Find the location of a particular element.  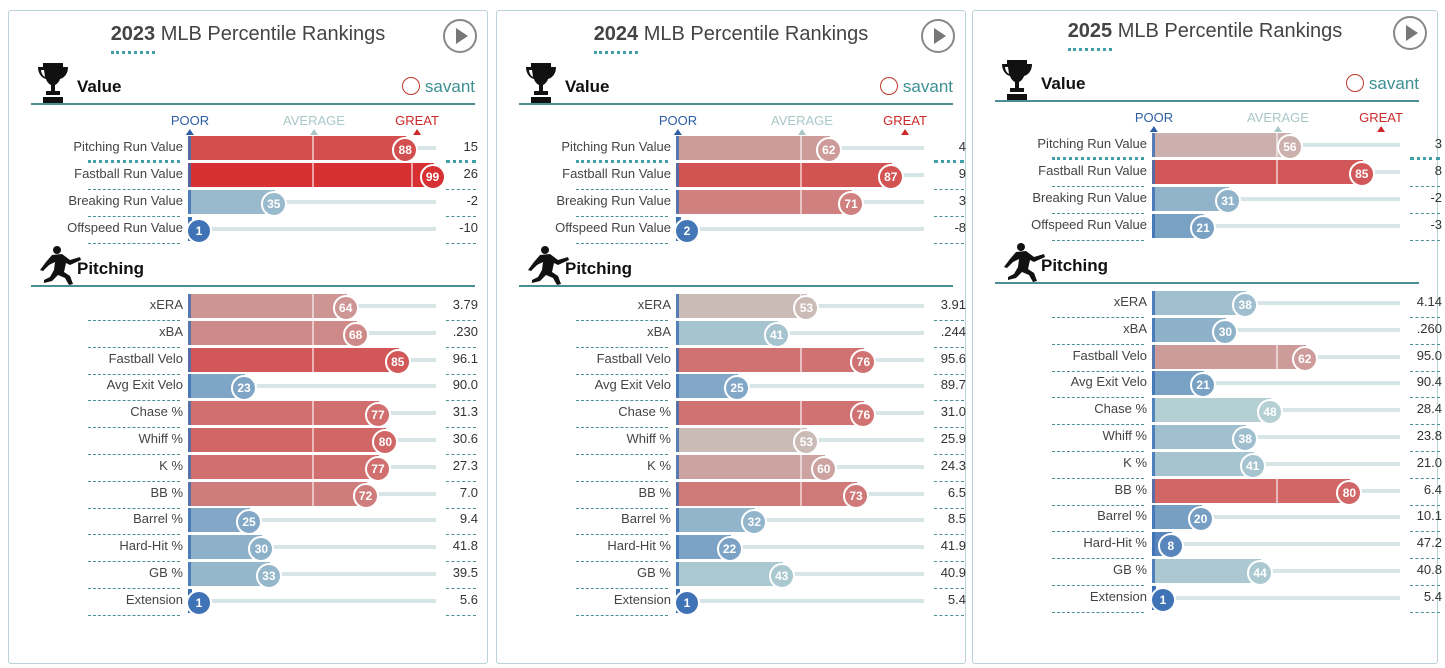

metric-value: 26 is located at coordinates (470, 173).